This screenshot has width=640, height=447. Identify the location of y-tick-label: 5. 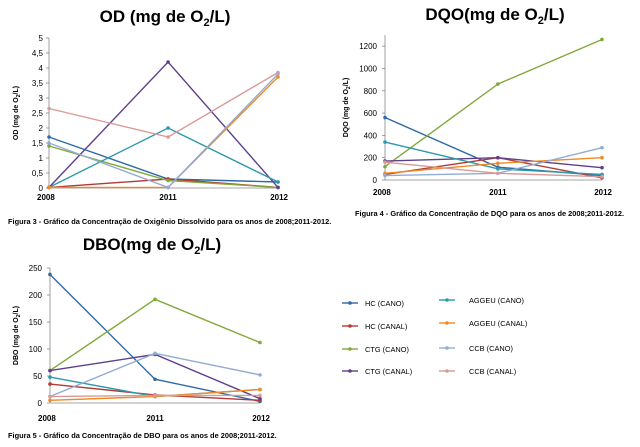
(41, 38).